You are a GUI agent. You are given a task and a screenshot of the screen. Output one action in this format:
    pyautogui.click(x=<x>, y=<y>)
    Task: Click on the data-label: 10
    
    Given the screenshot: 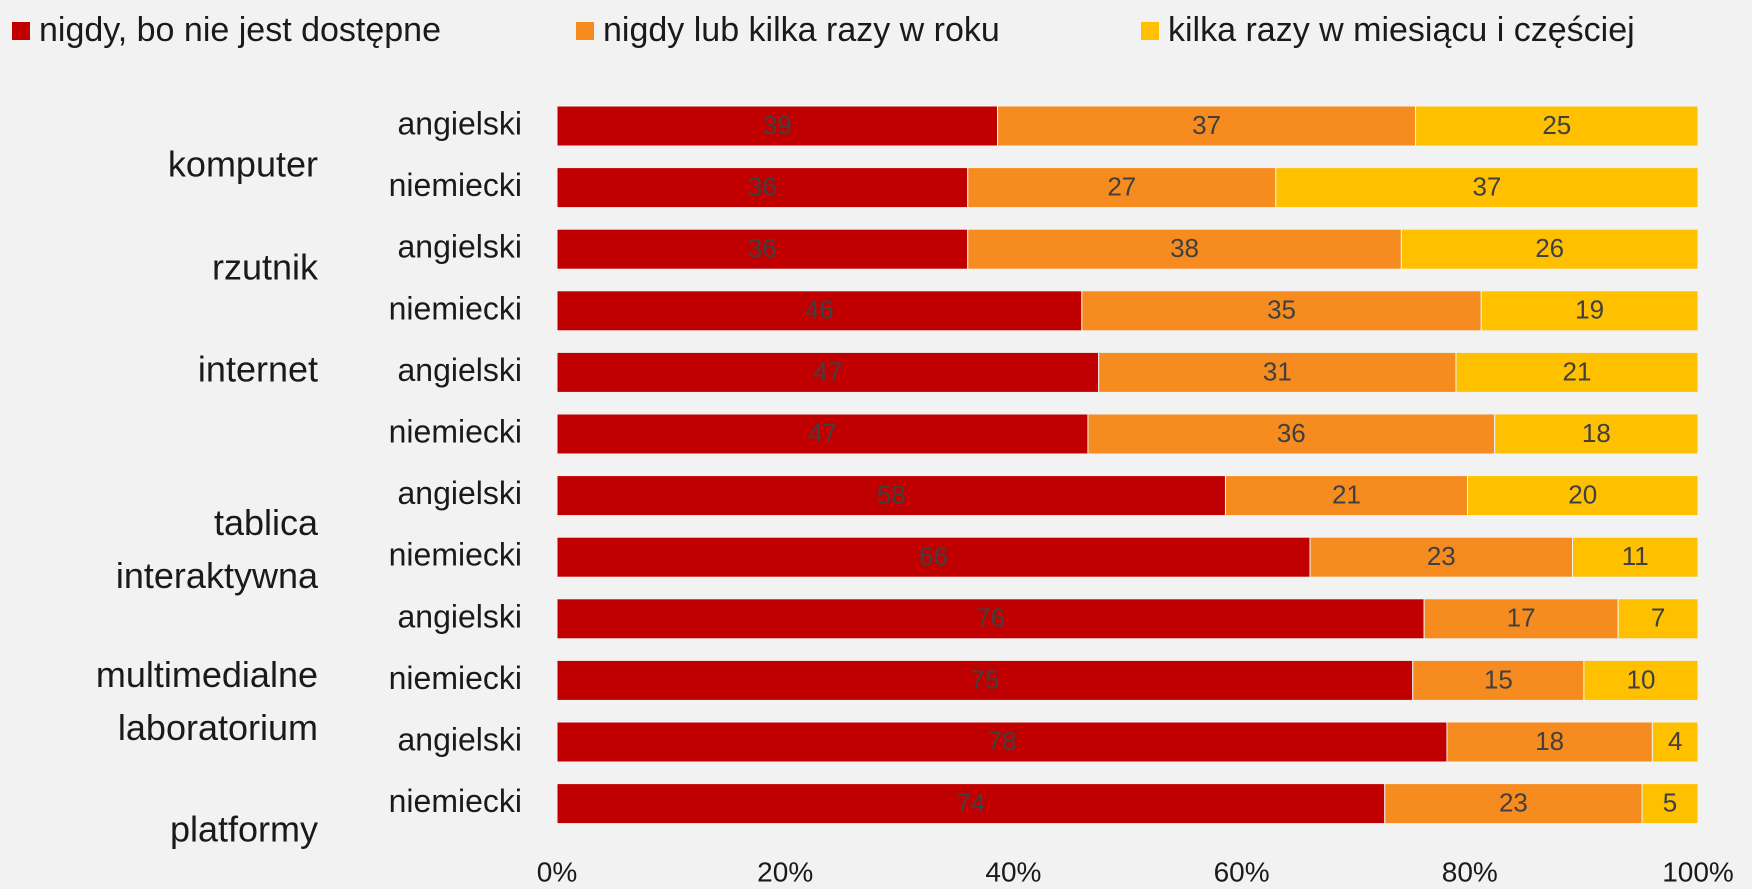 What is the action you would take?
    pyautogui.click(x=1640, y=679)
    